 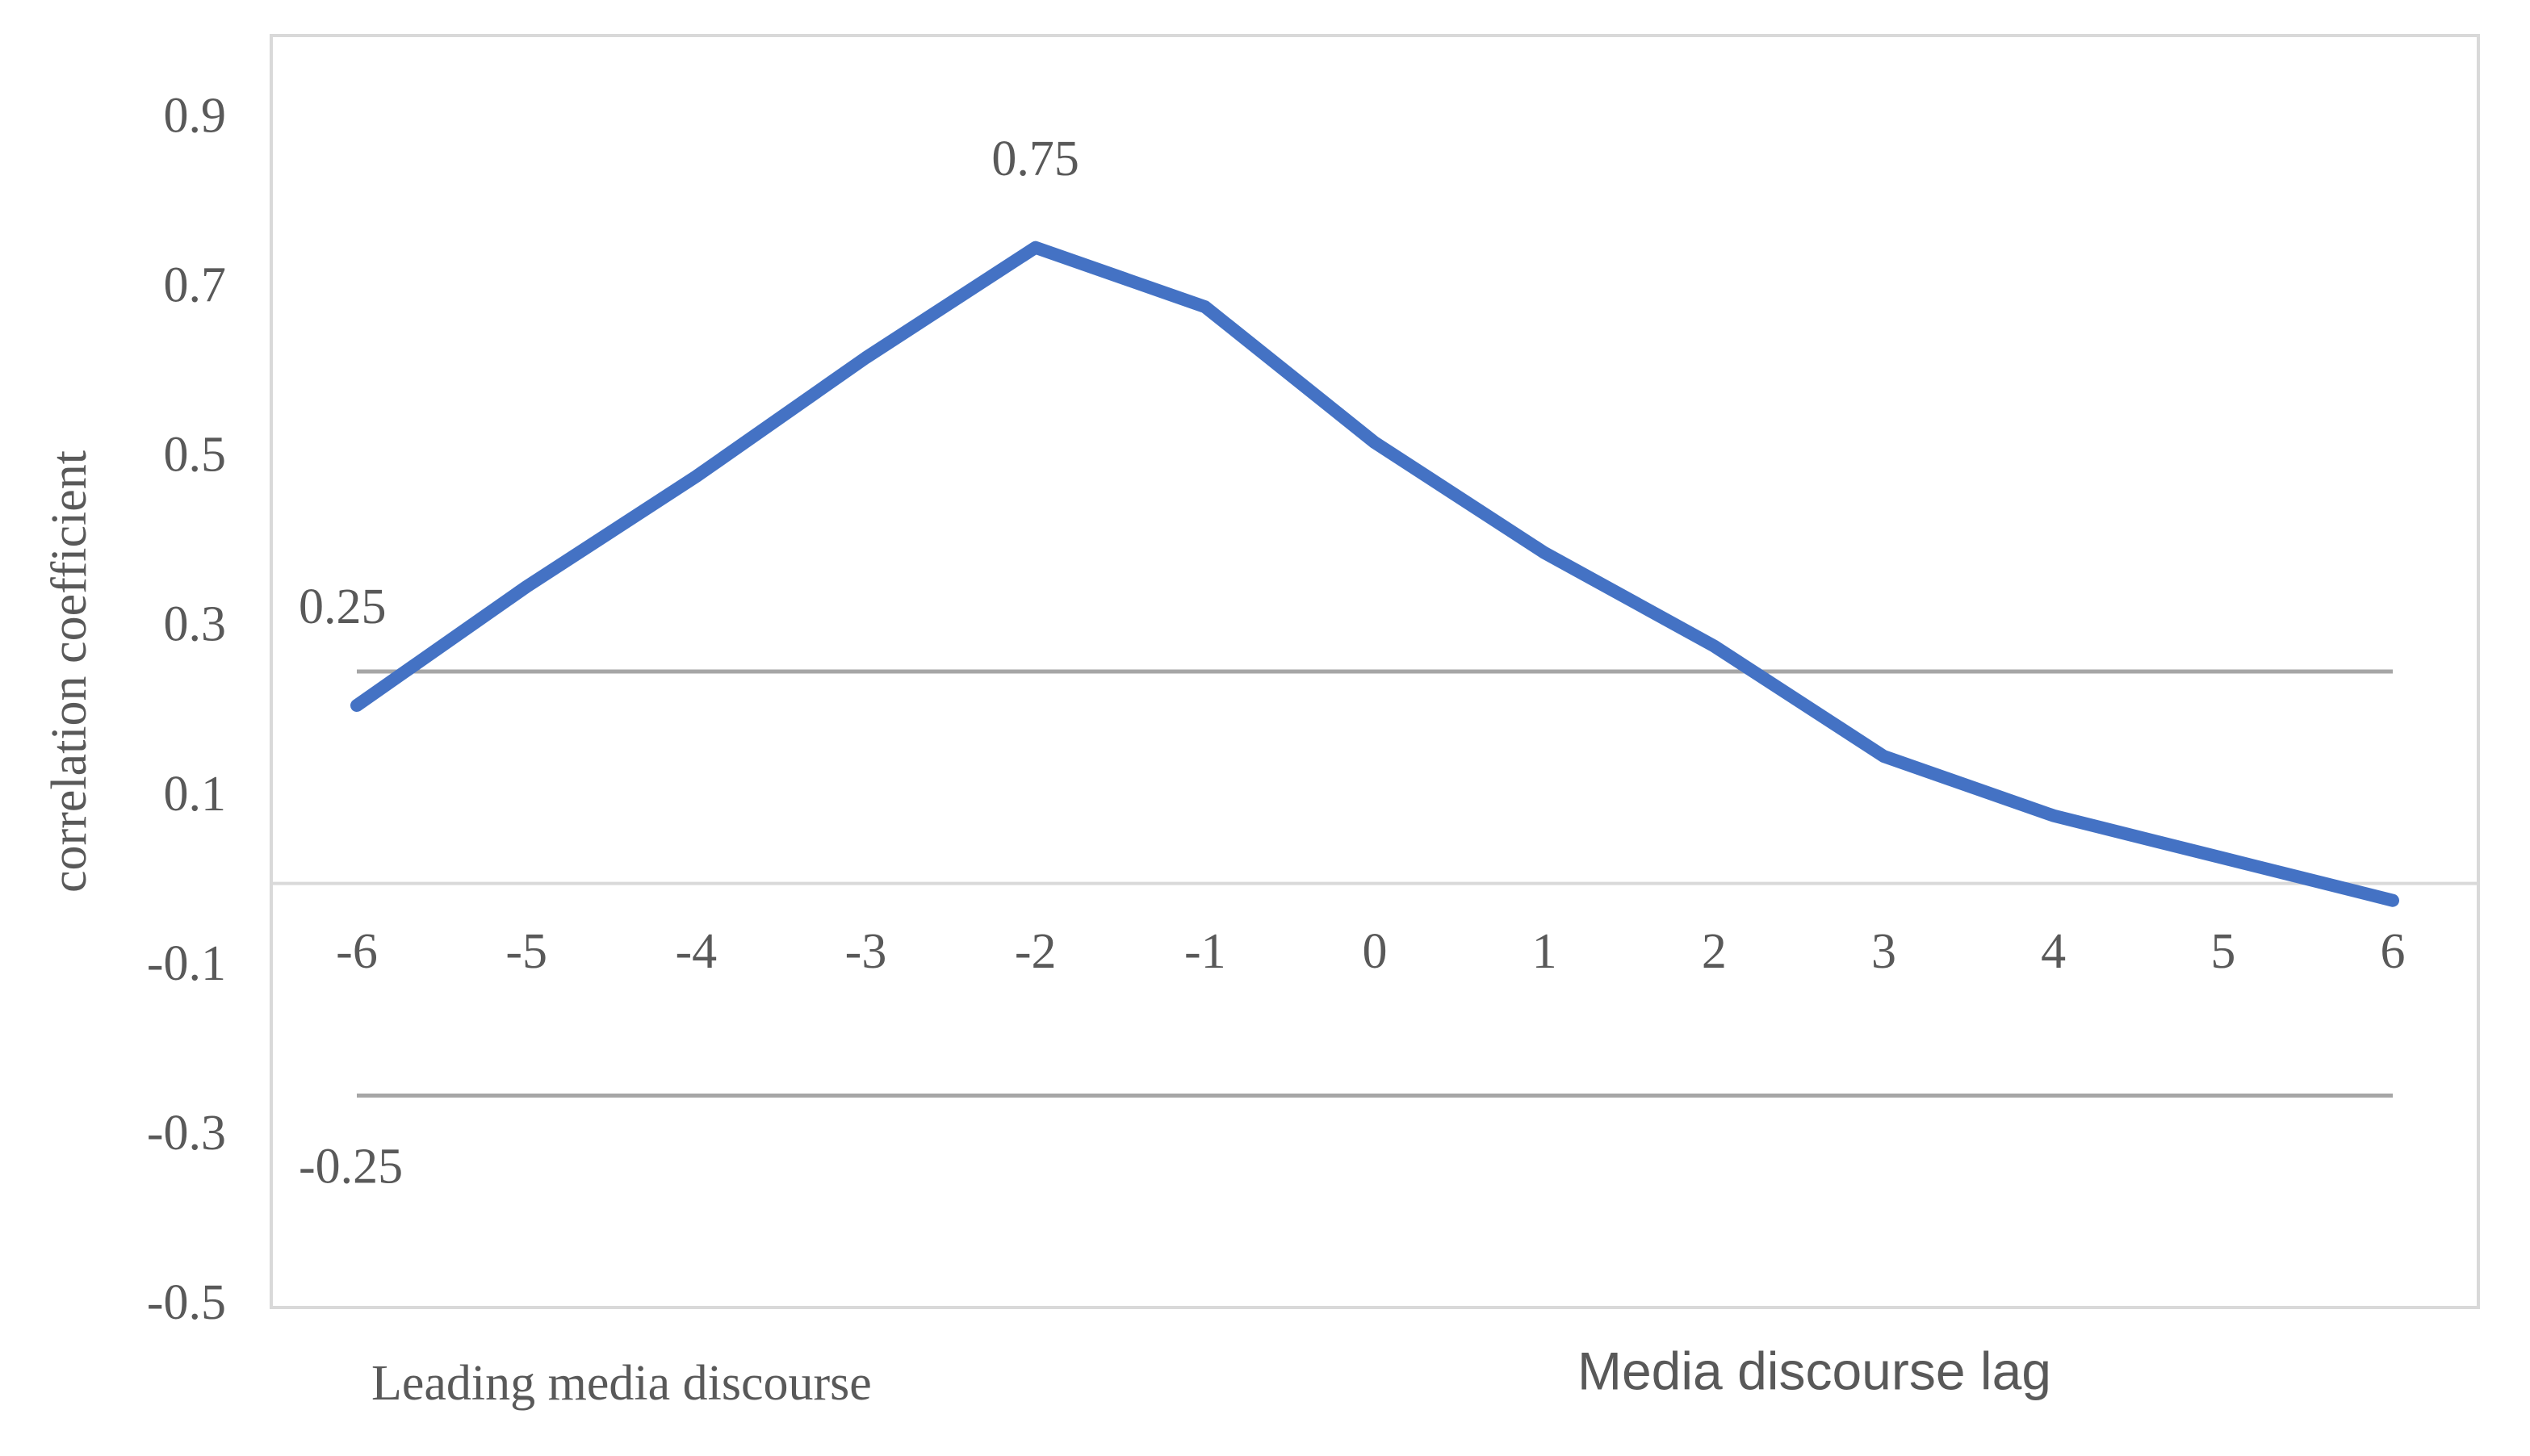 I want to click on x-tick-label: 4, so click(x=2053, y=952).